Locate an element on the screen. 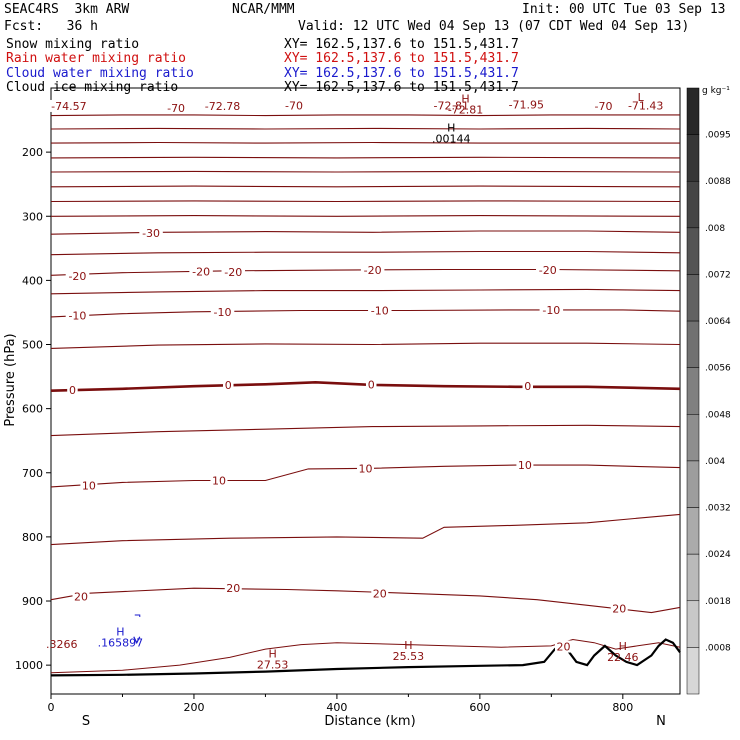 This screenshot has height=740, width=740. terrain-line is located at coordinates (365, 657).